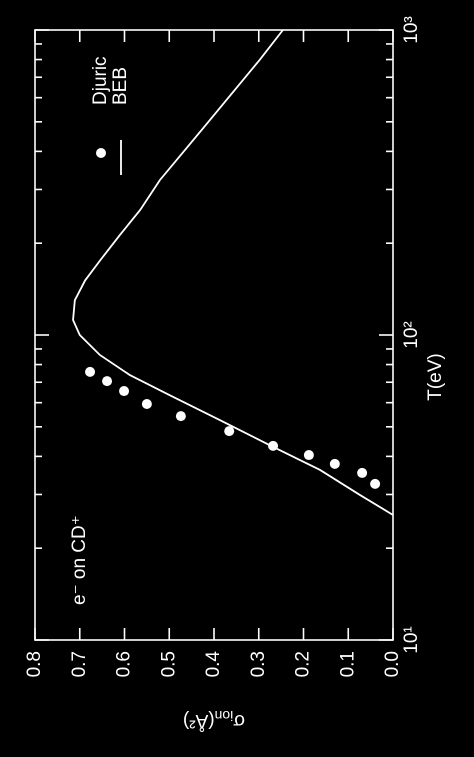 The height and width of the screenshot is (757, 474). What do you see at coordinates (303, 664) in the screenshot?
I see `y-tick-label: 0.2` at bounding box center [303, 664].